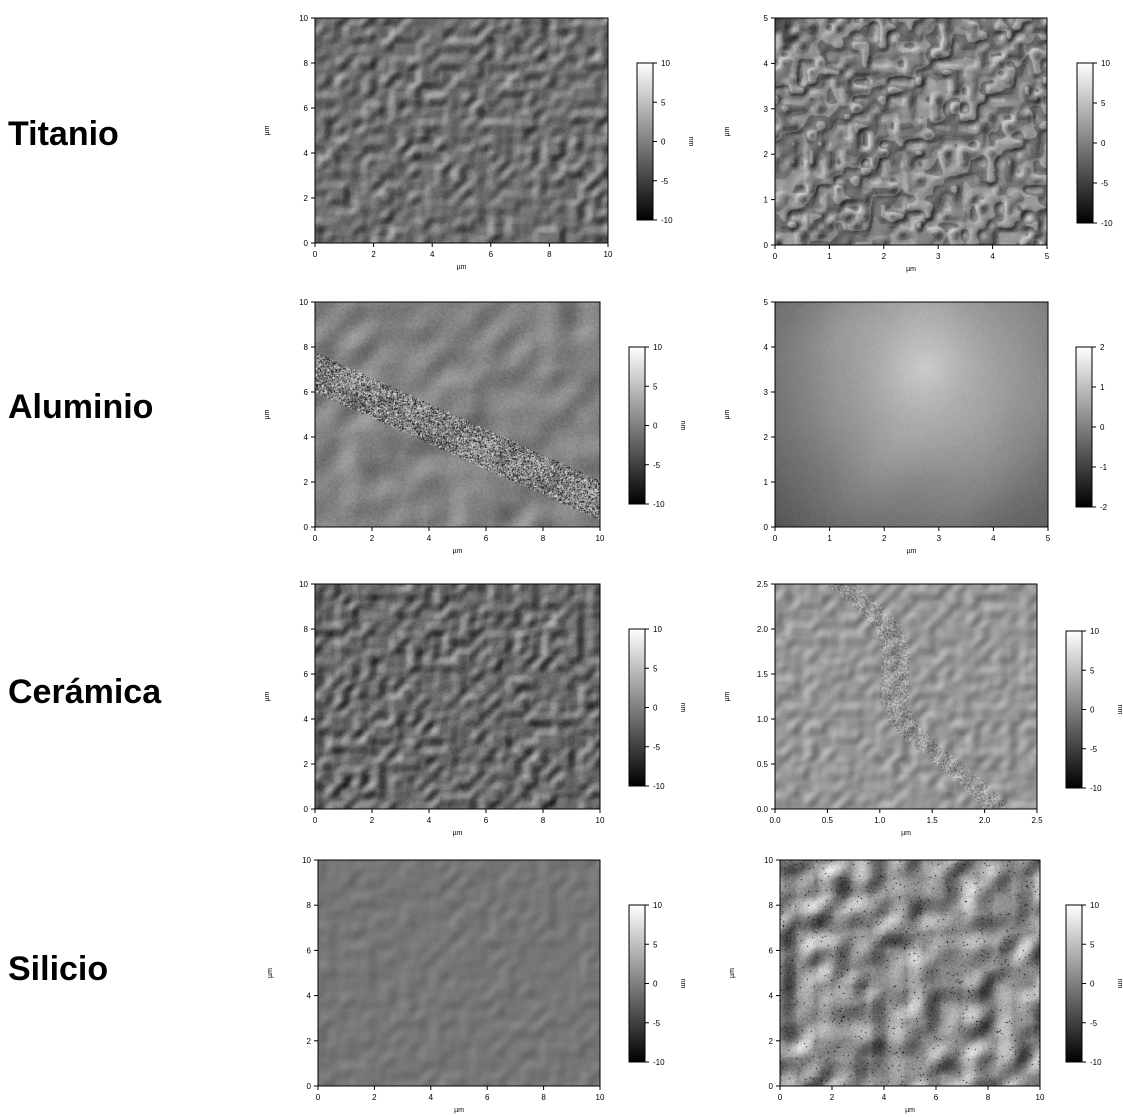 The image size is (1123, 1117). What do you see at coordinates (58, 969) in the screenshot?
I see `sample-label: Silicio` at bounding box center [58, 969].